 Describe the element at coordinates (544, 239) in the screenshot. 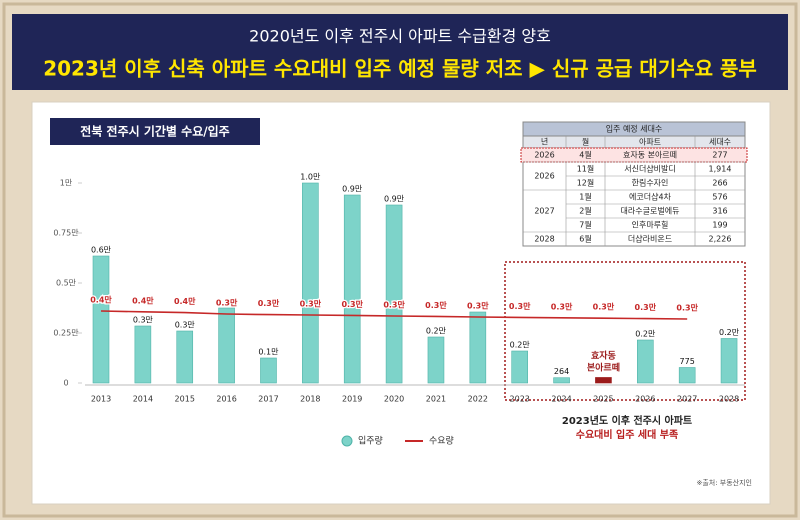

I see `table-cell: 2028` at that location.